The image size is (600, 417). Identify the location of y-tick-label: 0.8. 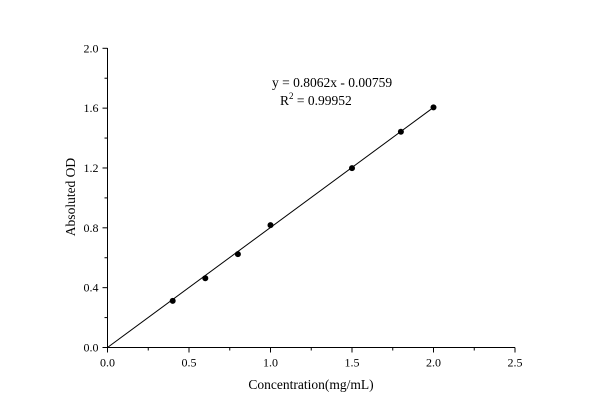
(91, 228).